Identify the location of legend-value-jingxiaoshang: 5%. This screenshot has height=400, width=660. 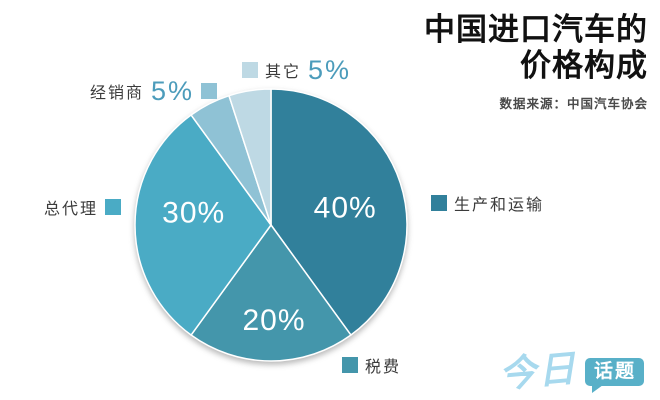
(173, 90).